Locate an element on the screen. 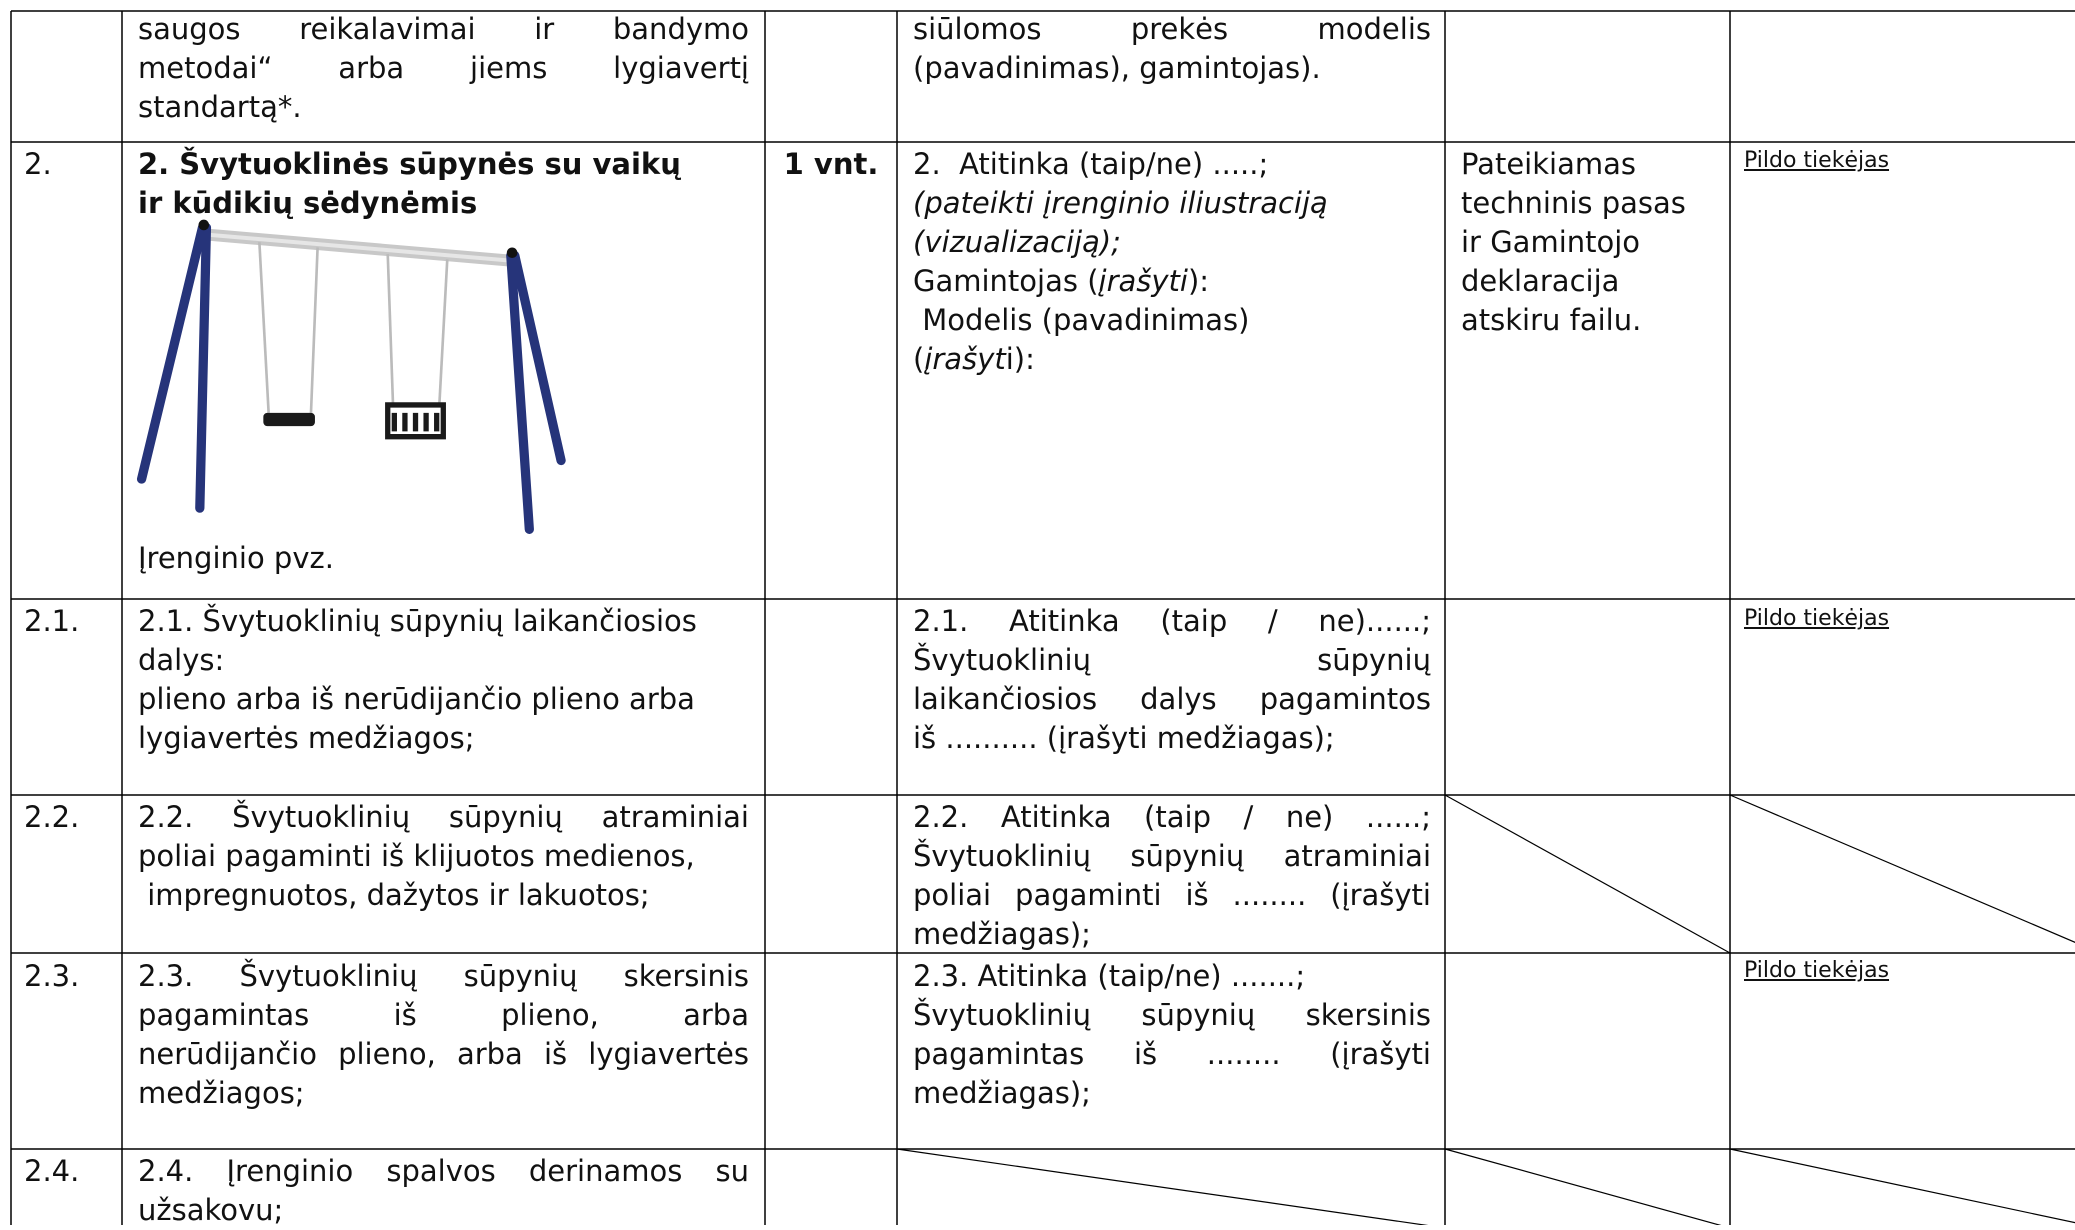 This screenshot has height=1230, width=2075. text-line: lygiavertės medžiagos; is located at coordinates (306, 738).